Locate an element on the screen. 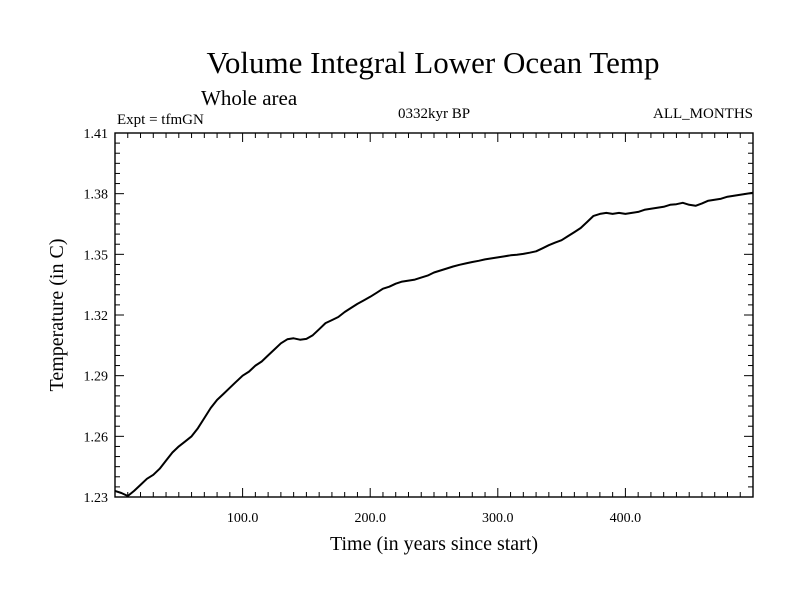 The height and width of the screenshot is (600, 800). y-tick-label: 1.41 is located at coordinates (96, 134).